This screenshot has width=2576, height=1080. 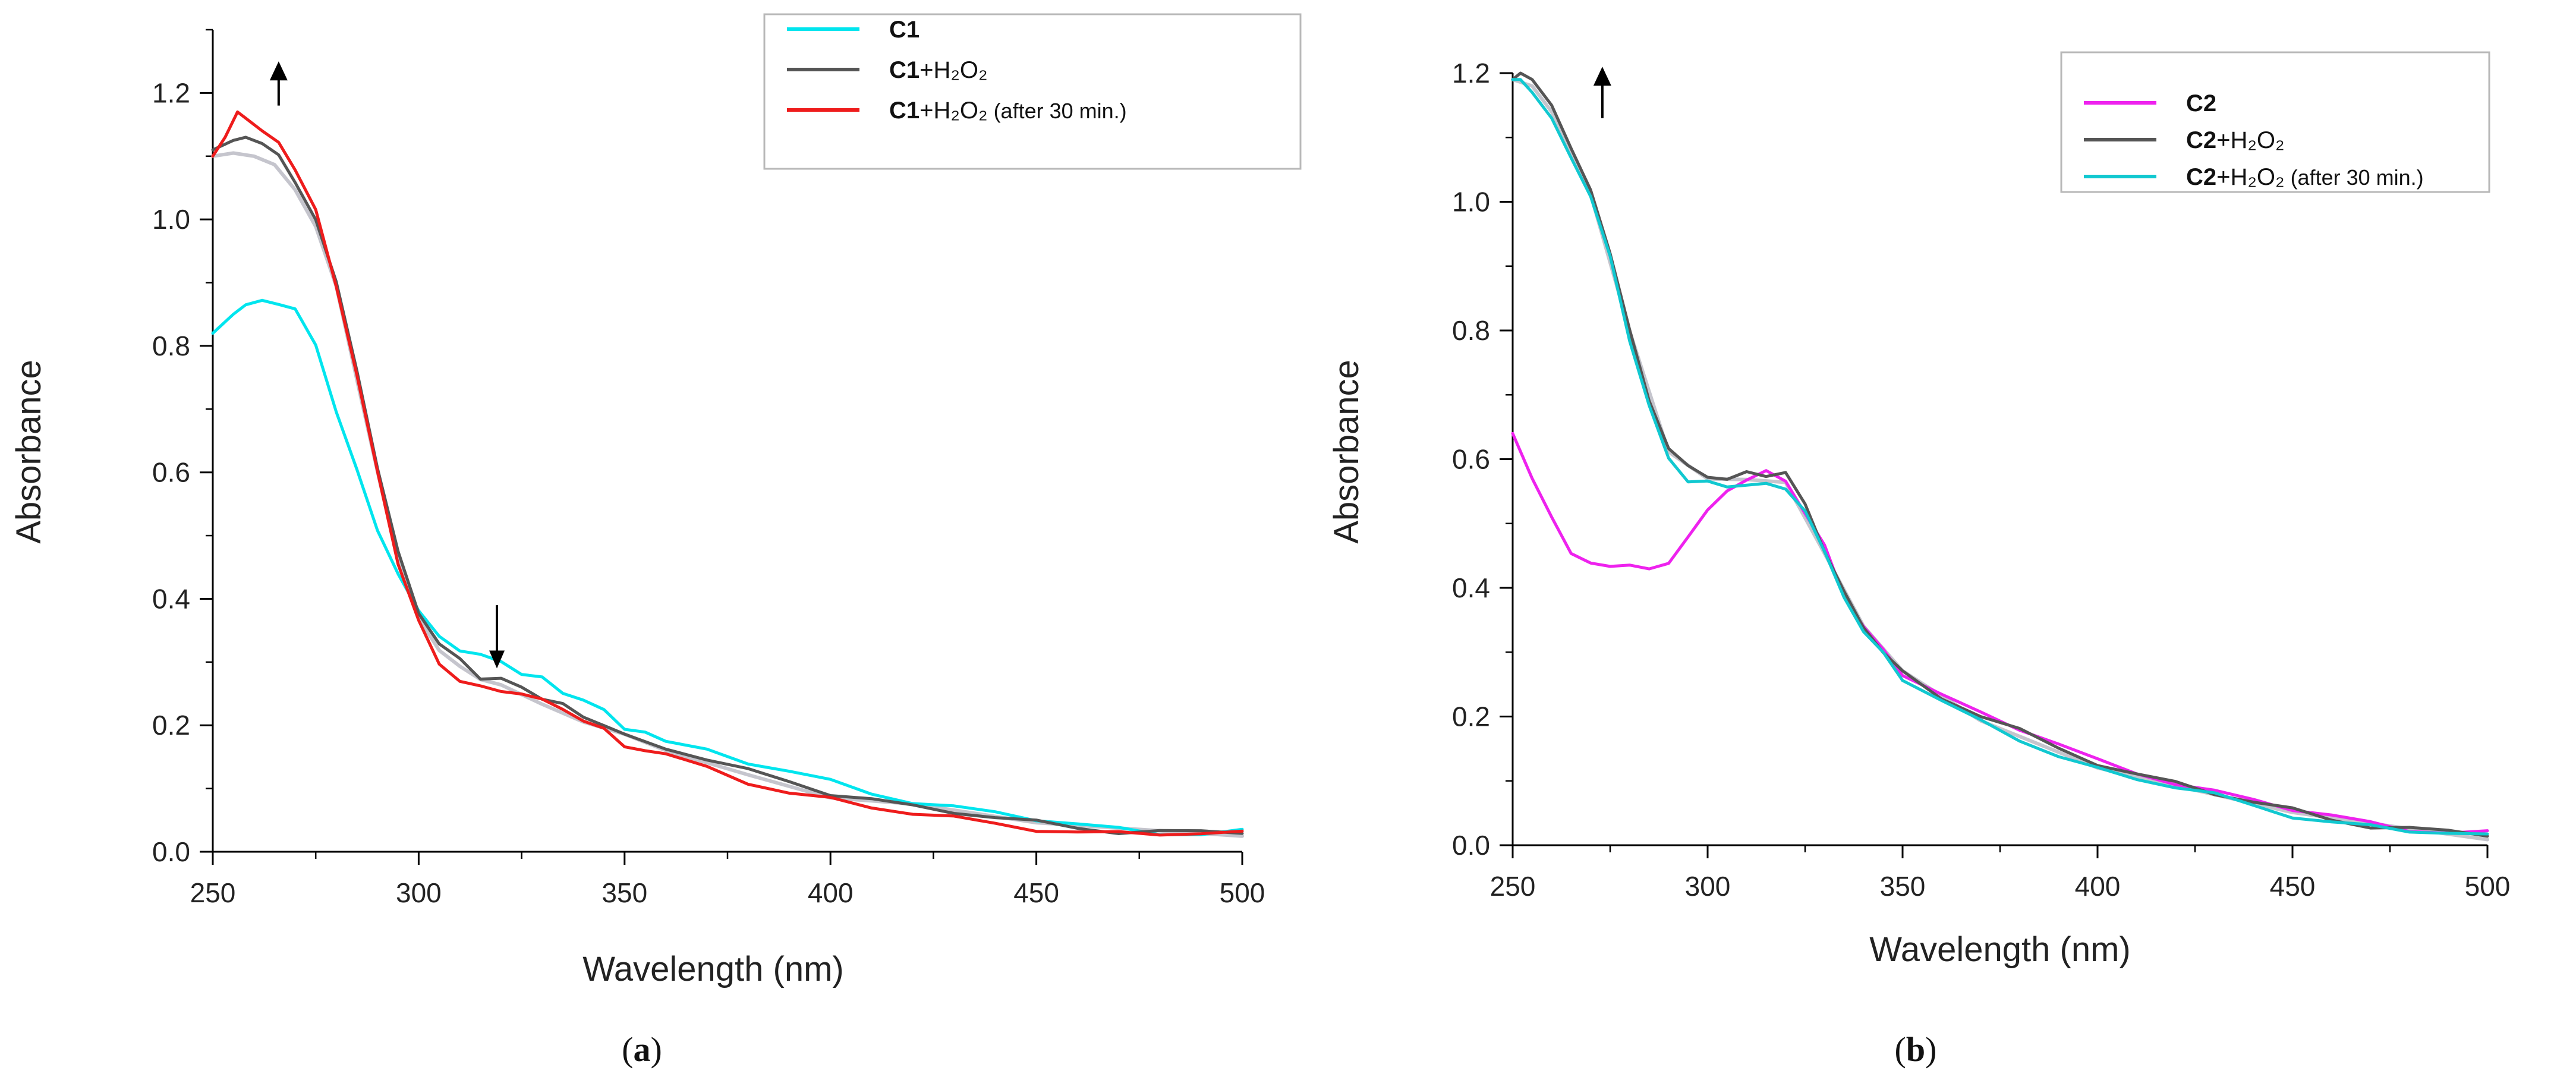 I want to click on panel-label-letter: b, so click(x=1915, y=1049).